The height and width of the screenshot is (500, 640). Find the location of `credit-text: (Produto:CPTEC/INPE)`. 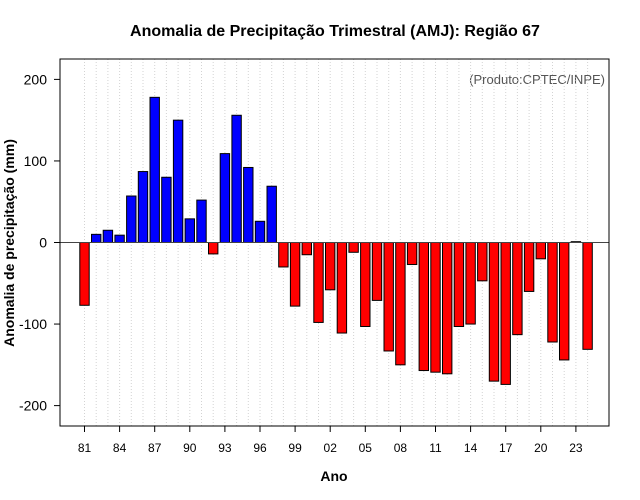

credit-text: (Produto:CPTEC/INPE) is located at coordinates (537, 79).